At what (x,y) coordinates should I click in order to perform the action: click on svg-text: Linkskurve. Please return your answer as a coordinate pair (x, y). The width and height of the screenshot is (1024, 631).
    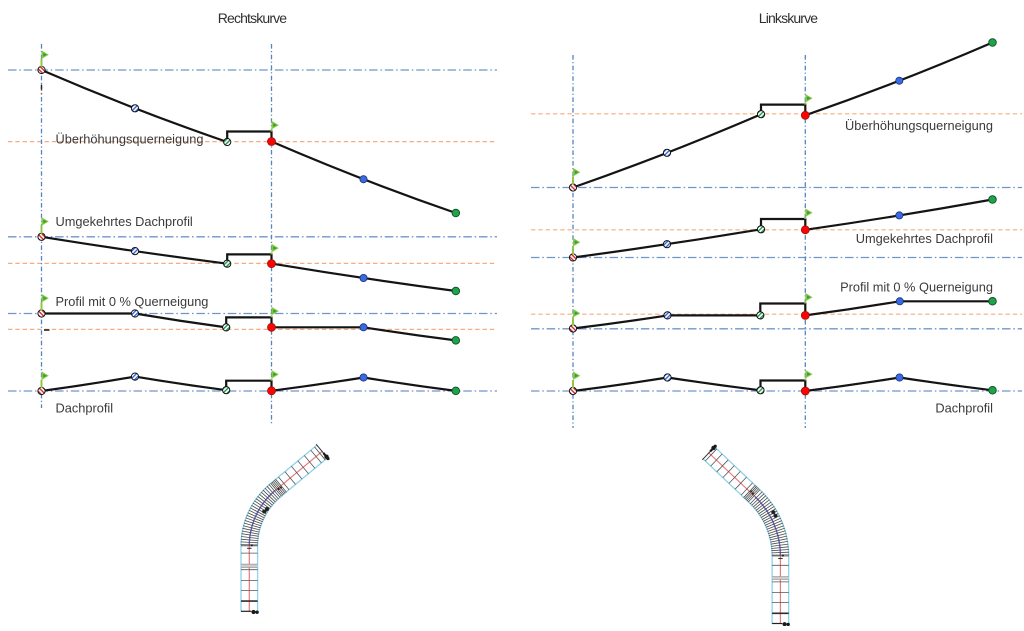
    Looking at the image, I should click on (788, 18).